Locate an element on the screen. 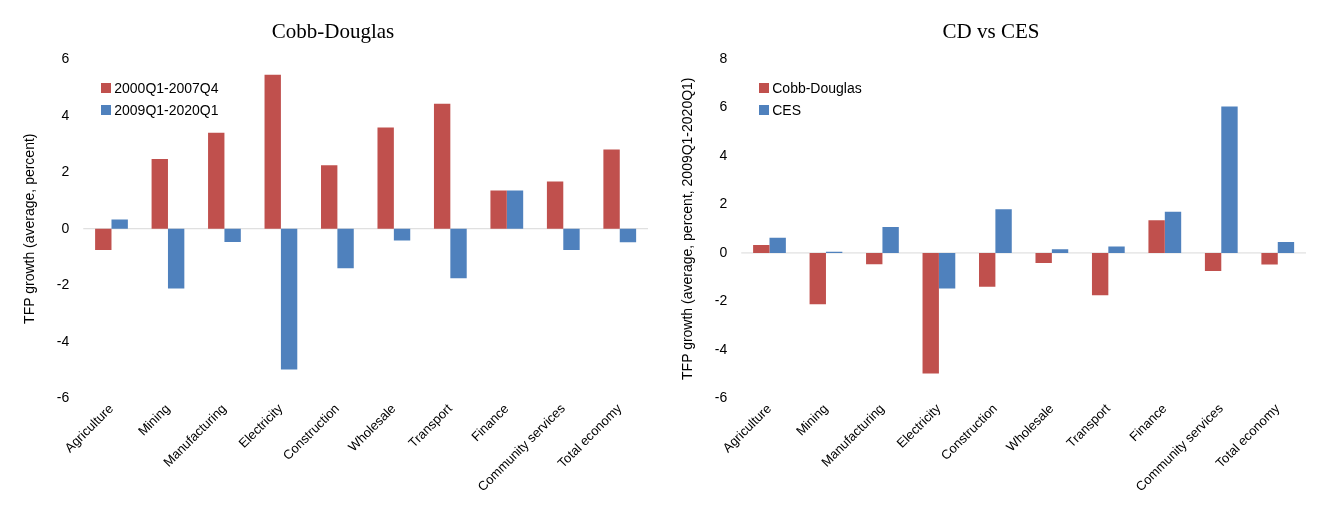 This screenshot has width=1324, height=507. legend-label: 2009Q1-2020Q1 is located at coordinates (166, 111).